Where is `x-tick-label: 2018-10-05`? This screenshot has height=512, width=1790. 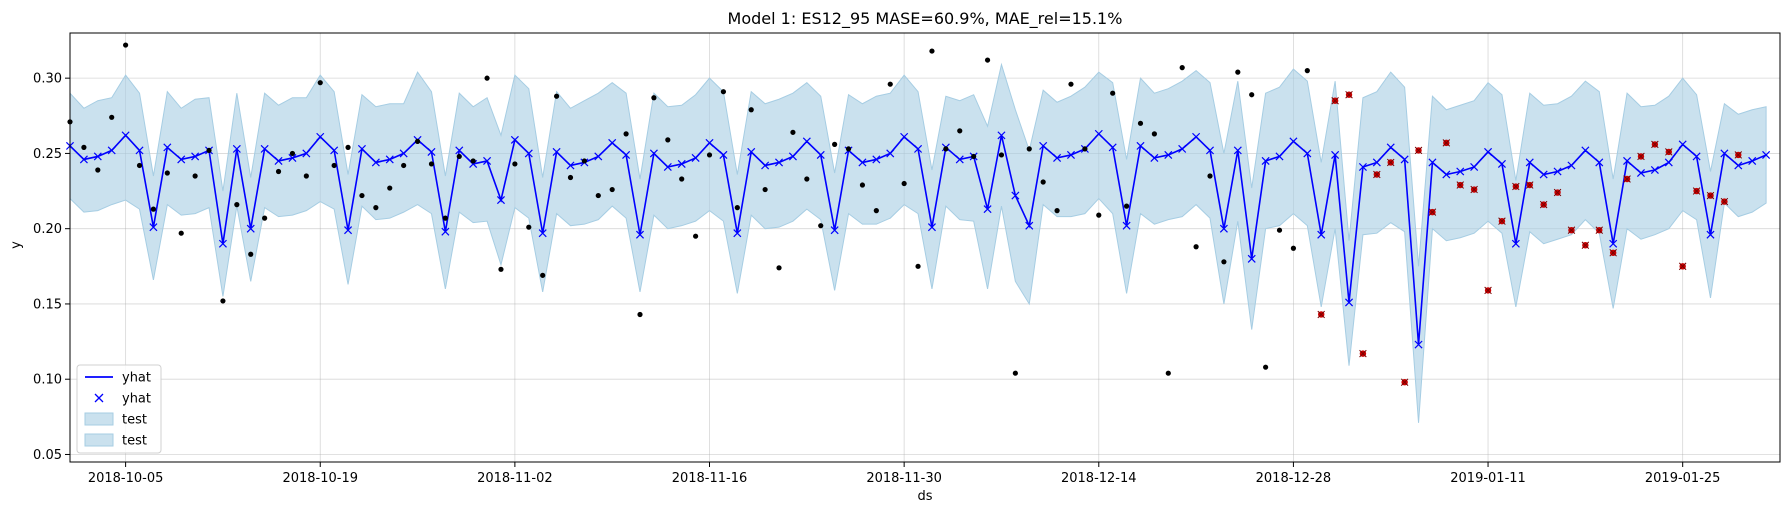 x-tick-label: 2018-10-05 is located at coordinates (126, 478).